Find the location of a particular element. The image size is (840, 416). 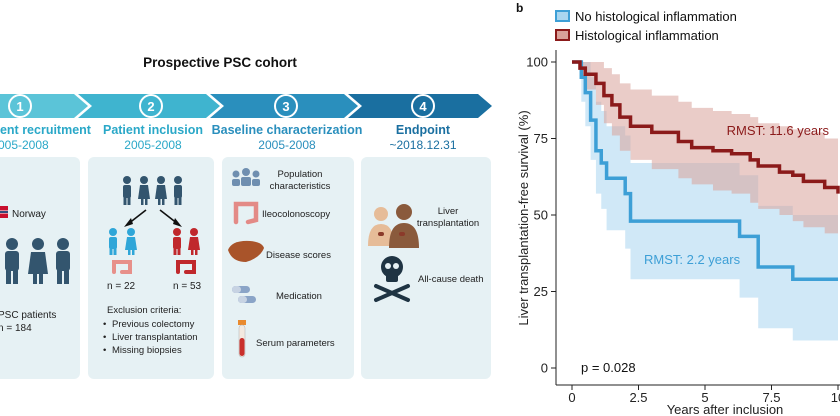

pills-icon is located at coordinates (244, 294).